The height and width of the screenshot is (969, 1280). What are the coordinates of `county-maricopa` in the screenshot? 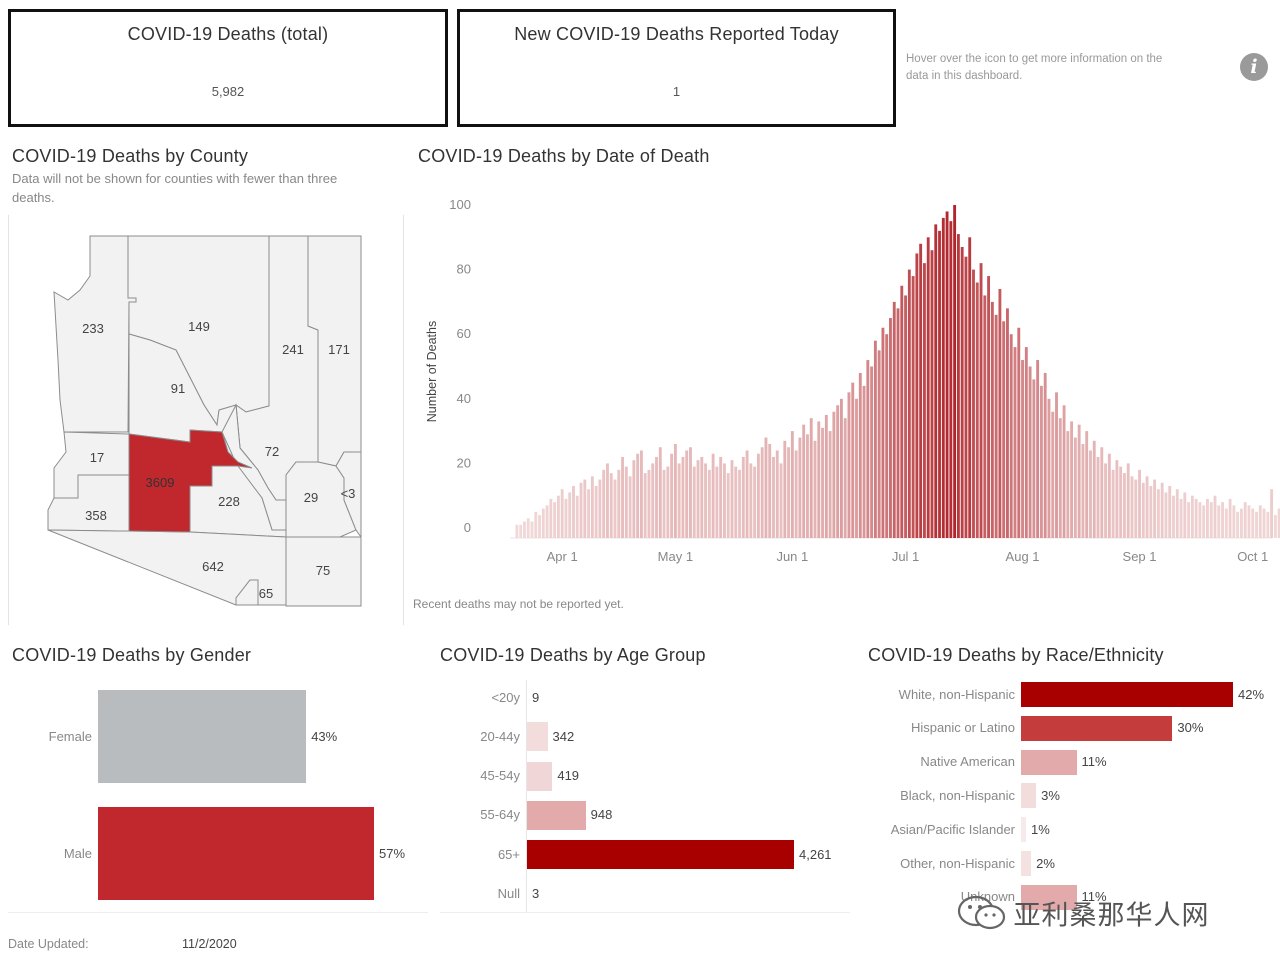 It's located at (190, 481).